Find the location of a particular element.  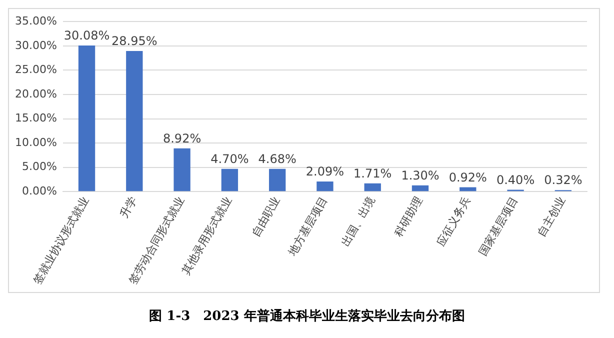

y-tick-label: 25.00% is located at coordinates (35, 69).